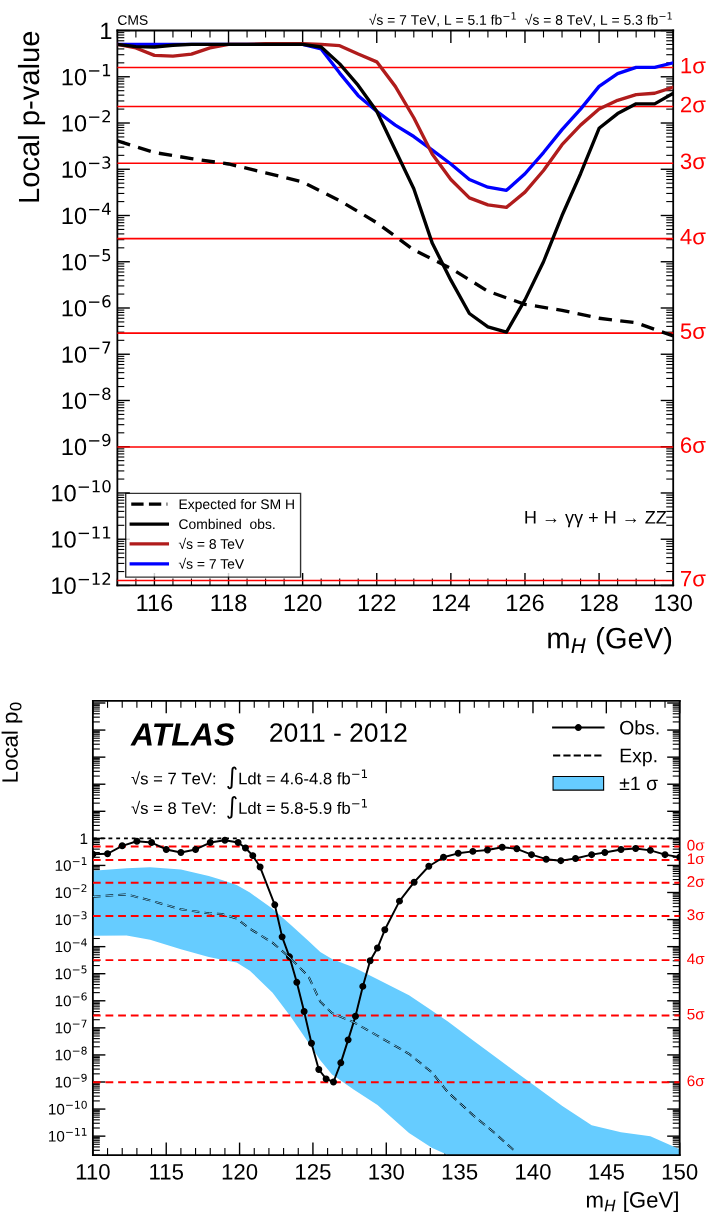 The height and width of the screenshot is (1221, 720). Describe the element at coordinates (31, 116) in the screenshot. I see `y-axis-title: Local p-value` at that location.